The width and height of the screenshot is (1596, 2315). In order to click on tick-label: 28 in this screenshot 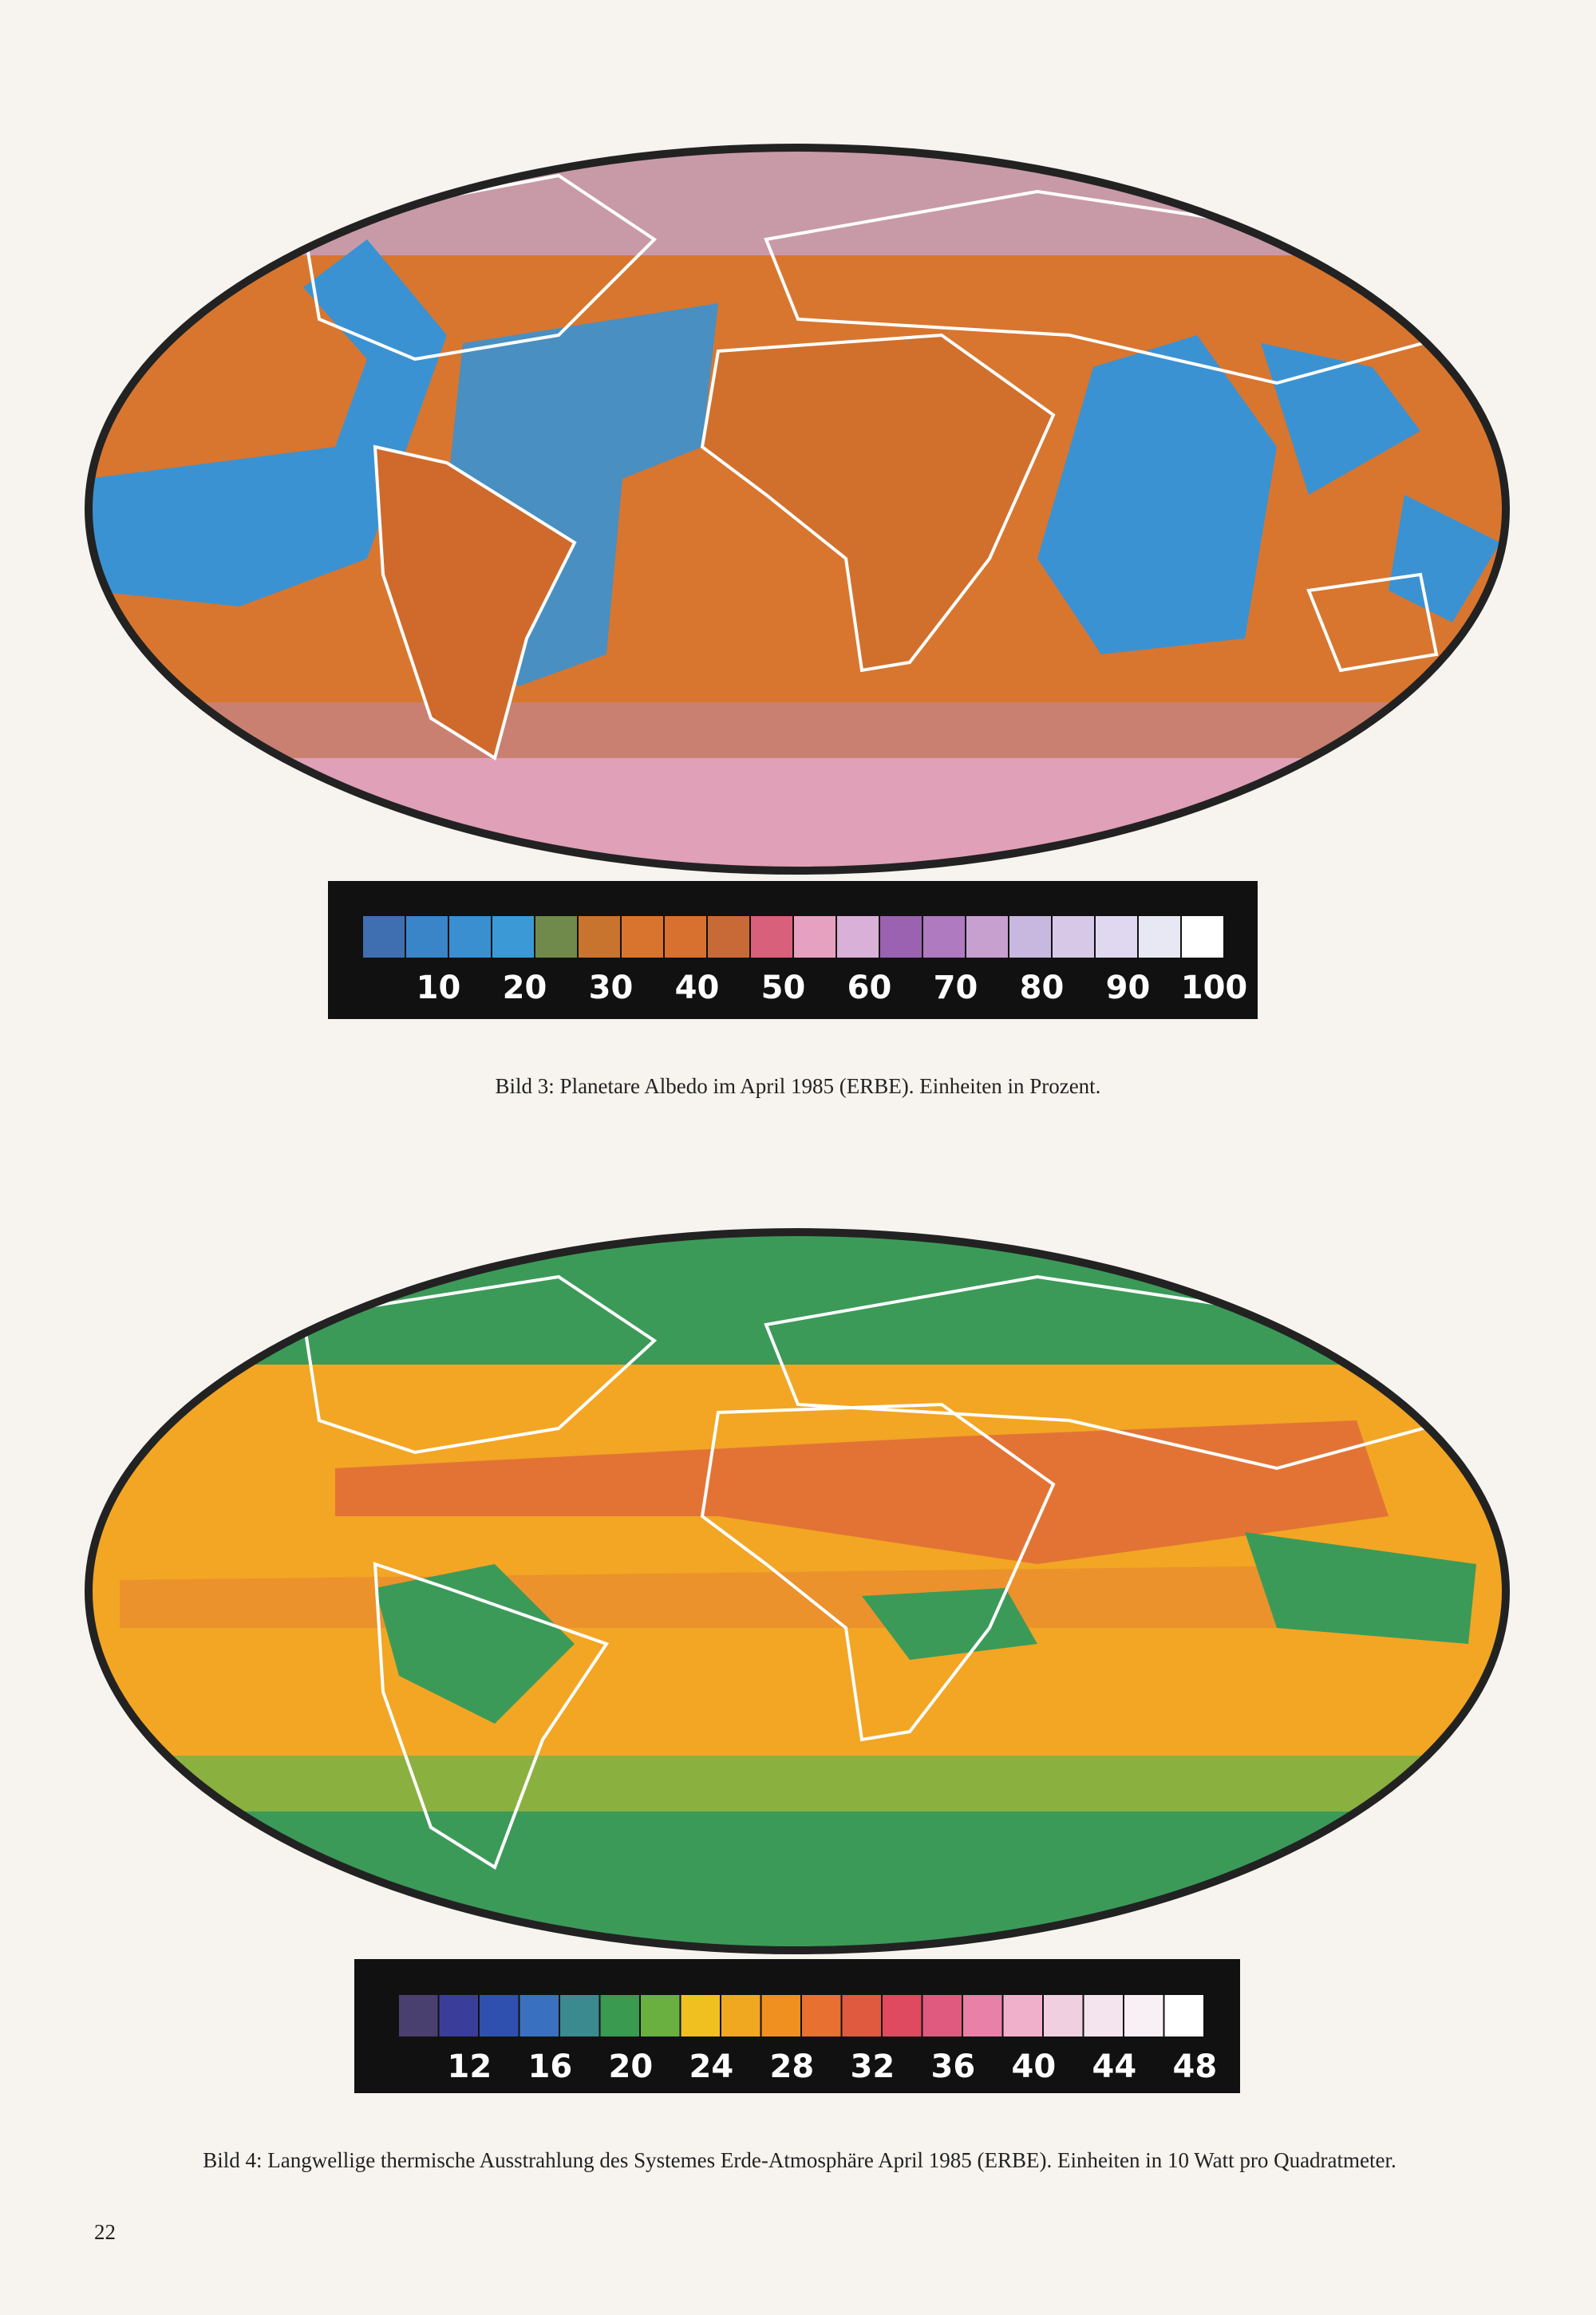, I will do `click(792, 2066)`.